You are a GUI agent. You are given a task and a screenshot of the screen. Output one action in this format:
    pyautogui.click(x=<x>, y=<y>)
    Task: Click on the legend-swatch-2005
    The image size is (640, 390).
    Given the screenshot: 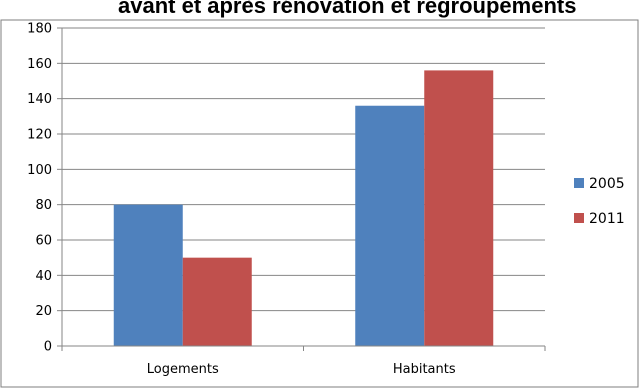 What is the action you would take?
    pyautogui.click(x=579, y=183)
    